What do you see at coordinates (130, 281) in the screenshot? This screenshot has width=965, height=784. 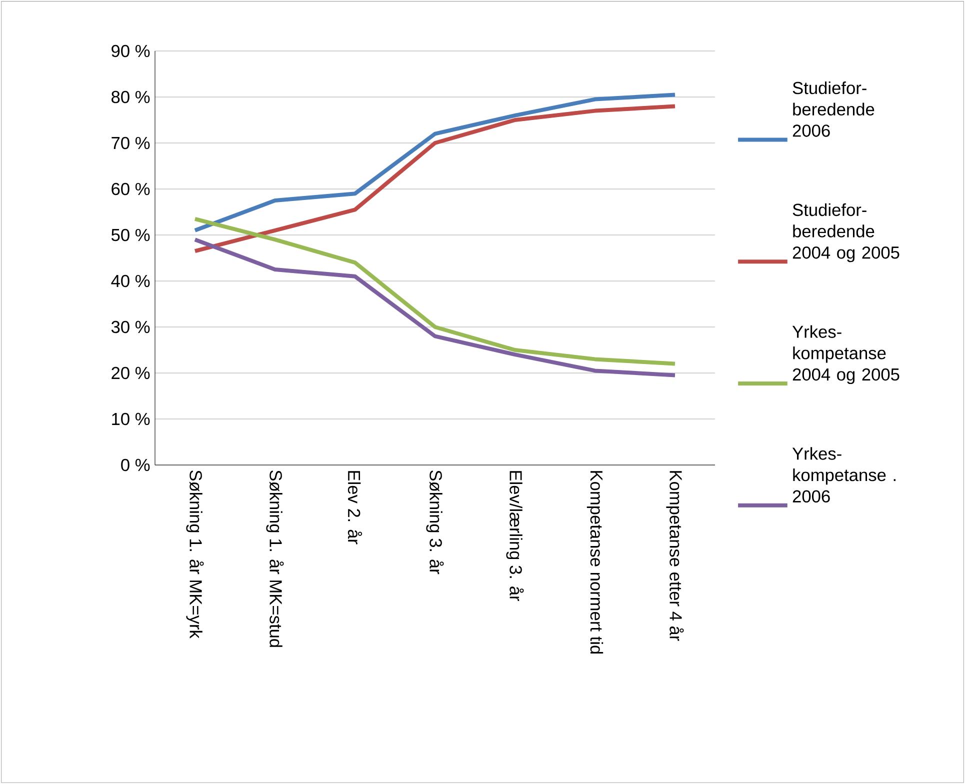 I see `y-tick-label: 40 %` at bounding box center [130, 281].